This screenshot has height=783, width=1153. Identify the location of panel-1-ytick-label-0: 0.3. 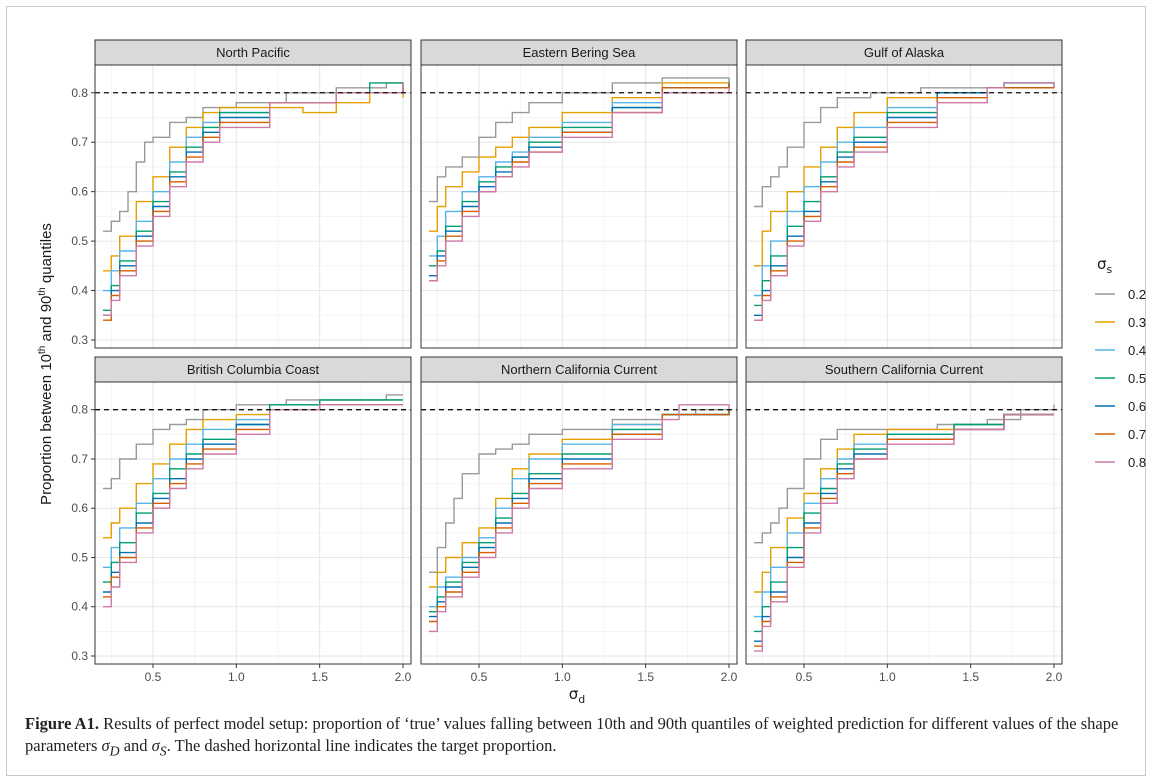
(79, 340).